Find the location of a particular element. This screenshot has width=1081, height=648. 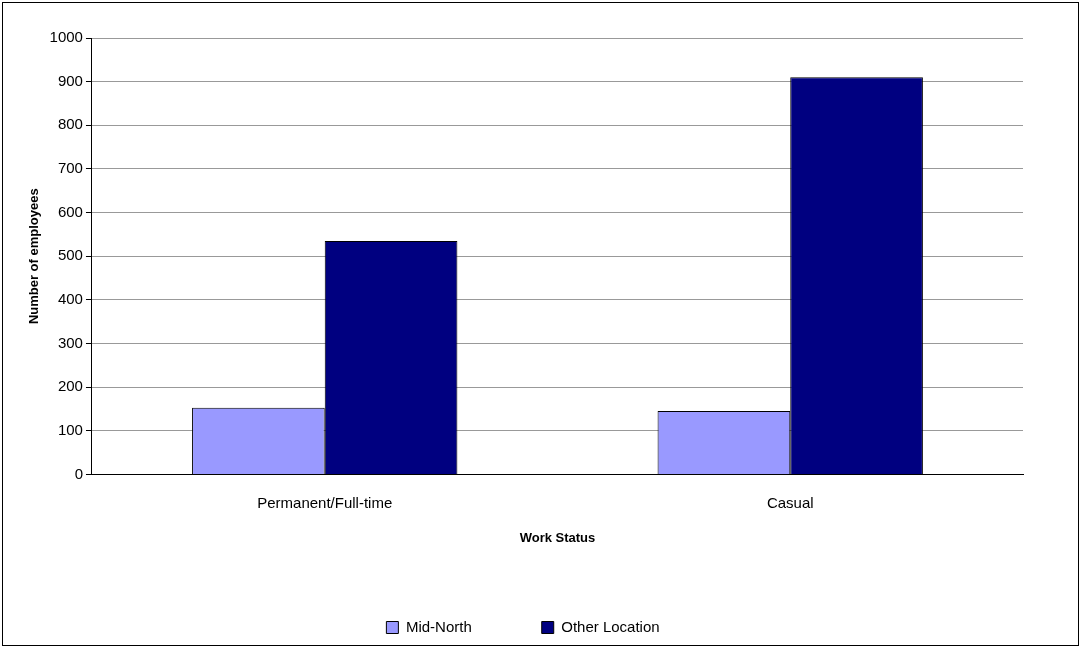

legend-label: Mid-North is located at coordinates (438, 626).